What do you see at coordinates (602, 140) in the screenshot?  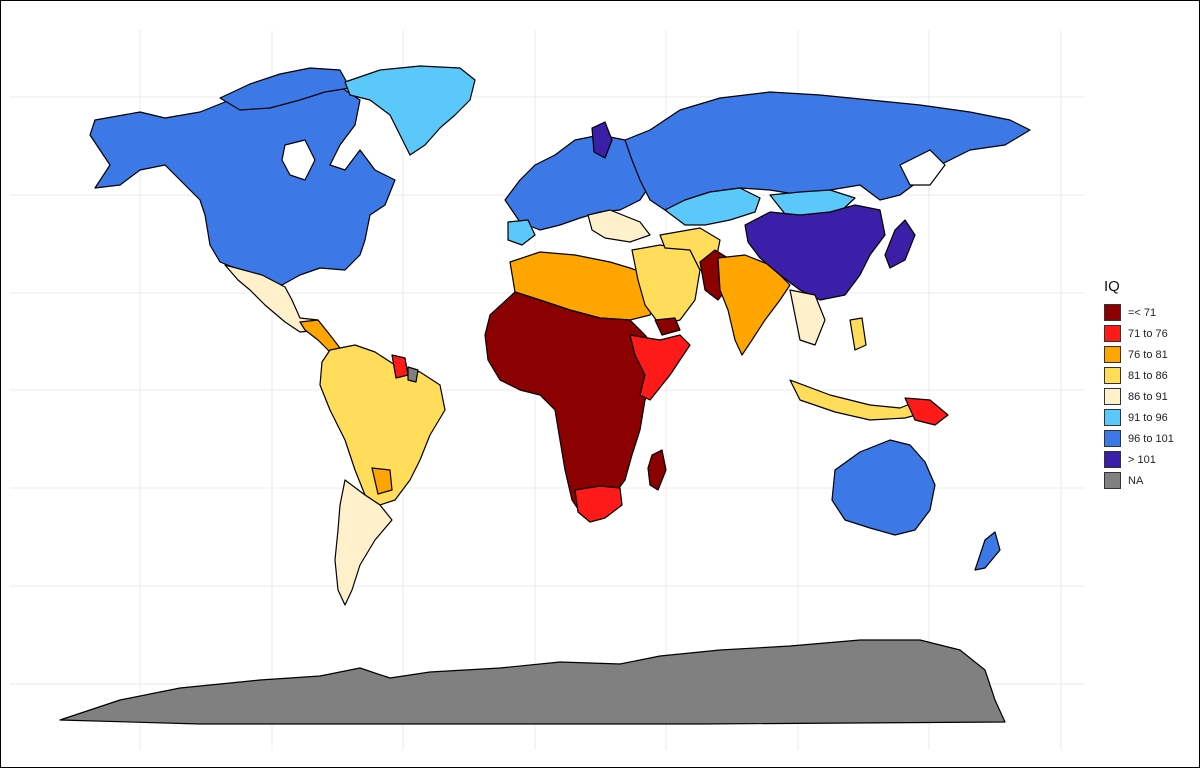 I see `region-finland` at bounding box center [602, 140].